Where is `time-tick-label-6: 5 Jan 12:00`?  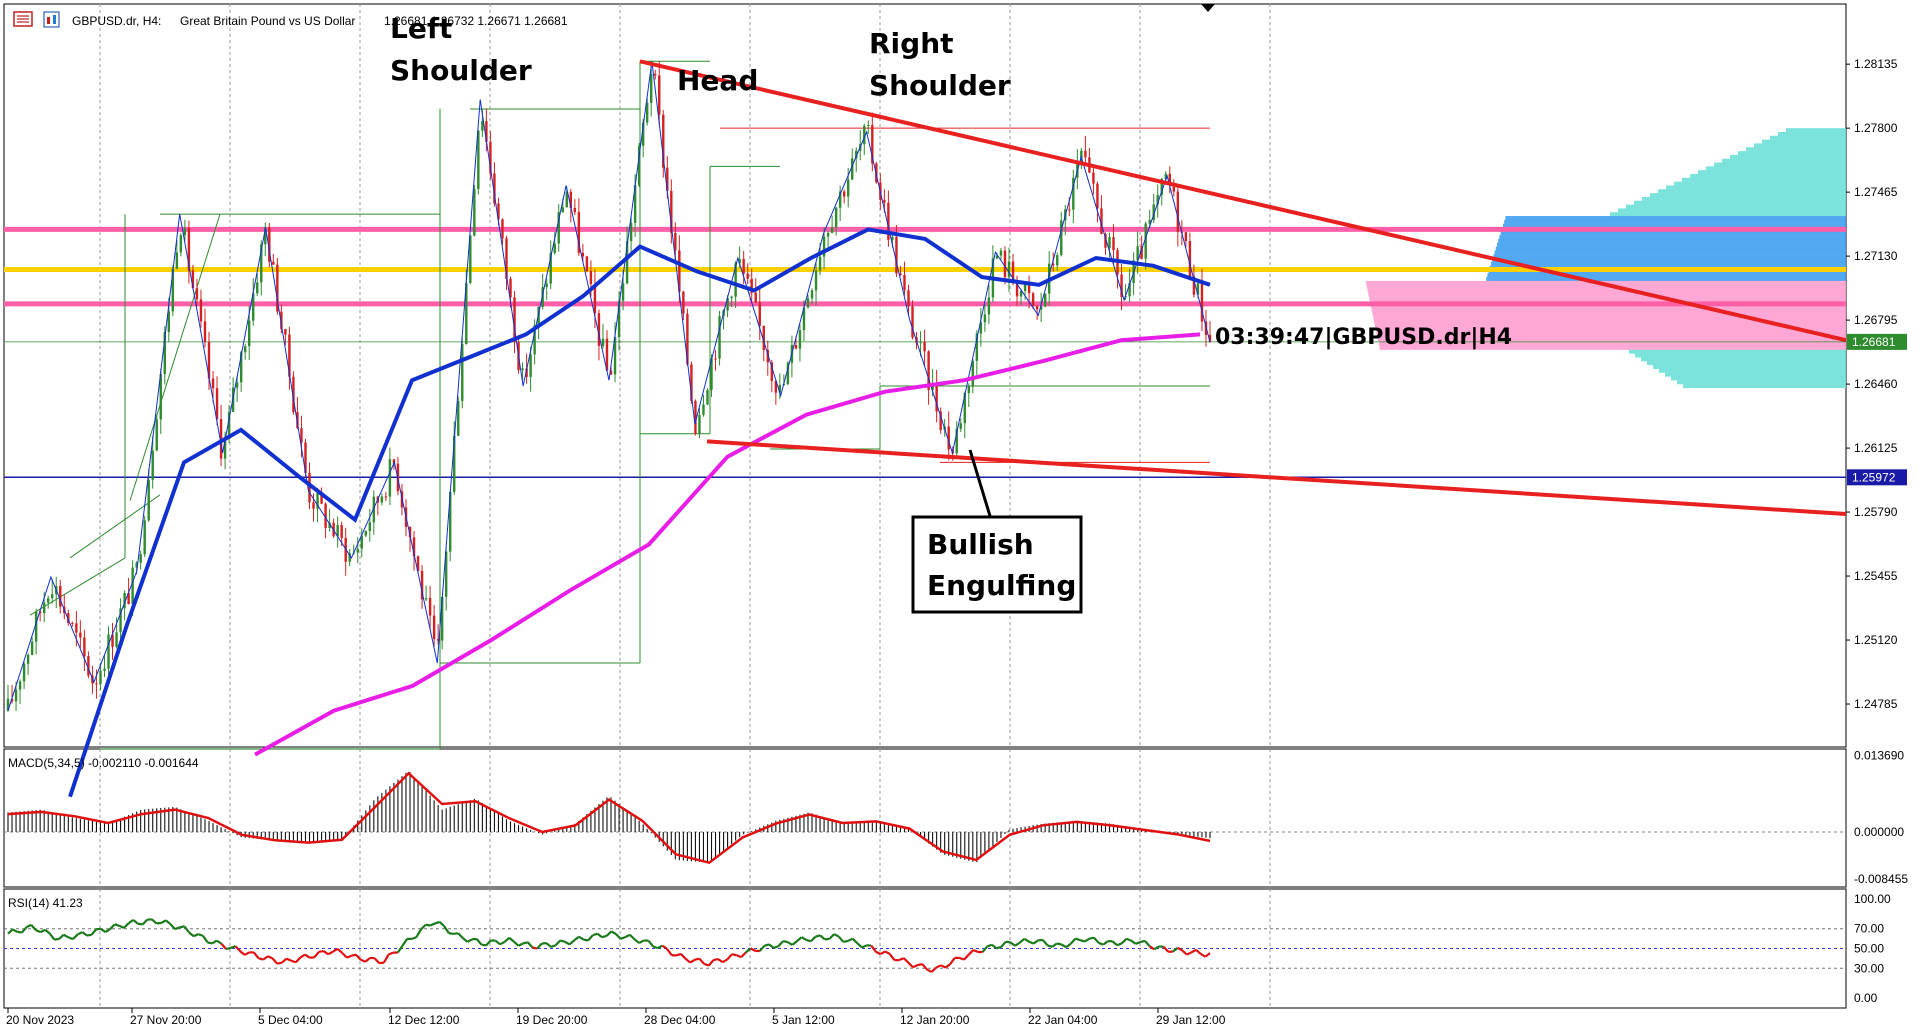 time-tick-label-6: 5 Jan 12:00 is located at coordinates (803, 1020).